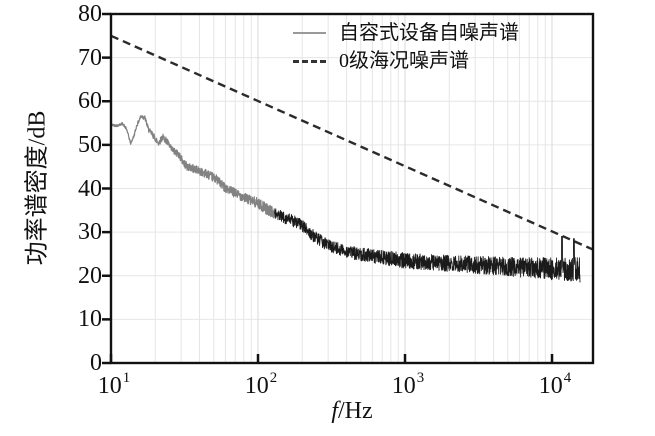 The image size is (655, 436). I want to click on x-axis-label-symbol: f, so click(335, 411).